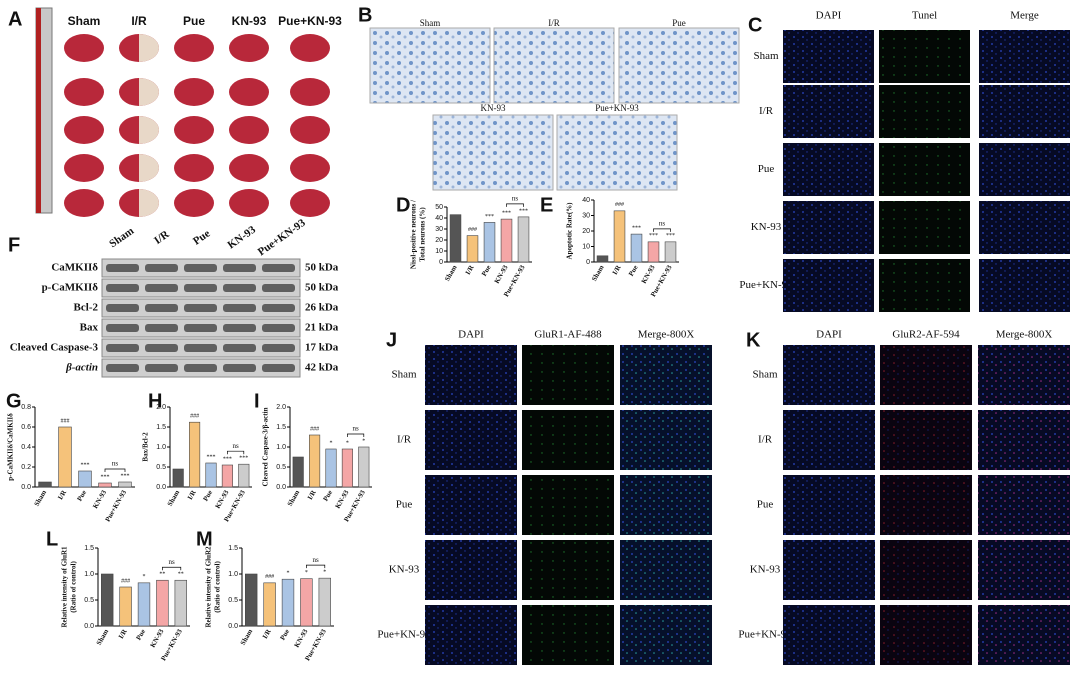 The image size is (1080, 679). What do you see at coordinates (546, 205) in the screenshot?
I see `panel-letter: E` at bounding box center [546, 205].